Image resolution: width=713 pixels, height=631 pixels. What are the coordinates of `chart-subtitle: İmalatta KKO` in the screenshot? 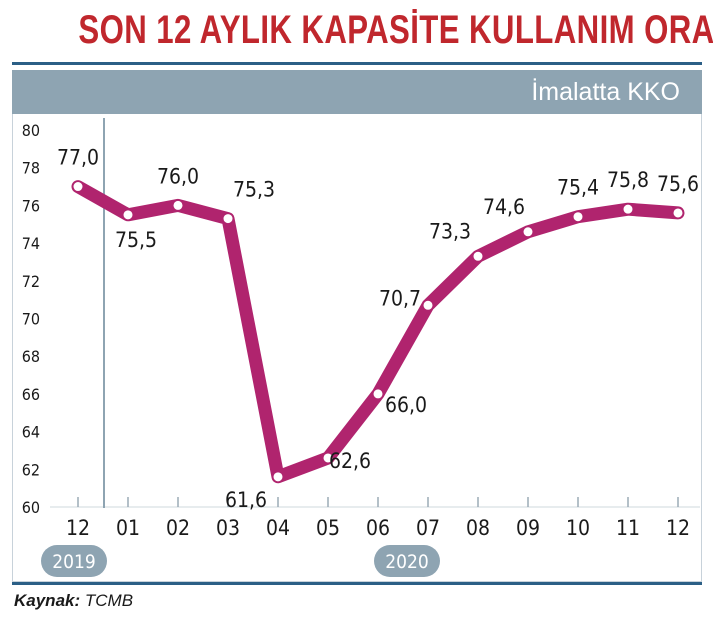 It's located at (605, 92).